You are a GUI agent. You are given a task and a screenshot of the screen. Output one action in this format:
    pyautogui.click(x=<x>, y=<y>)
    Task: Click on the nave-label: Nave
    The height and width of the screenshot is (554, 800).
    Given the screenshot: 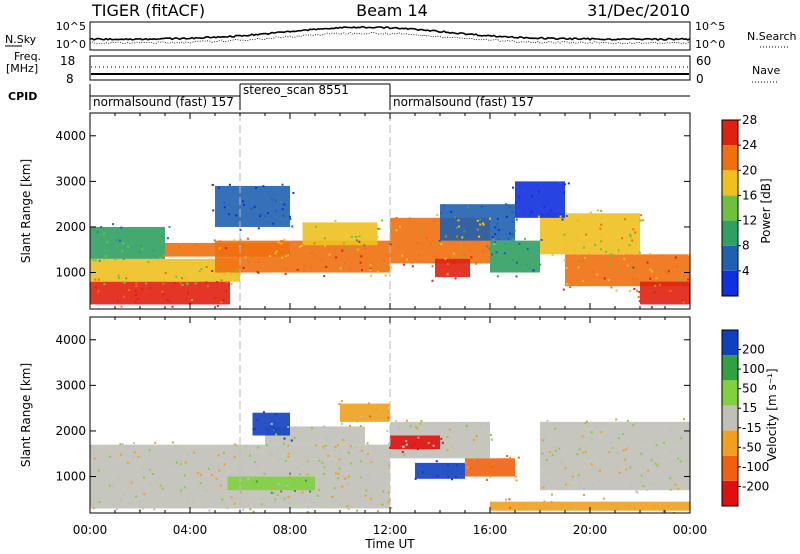 What is the action you would take?
    pyautogui.click(x=766, y=70)
    